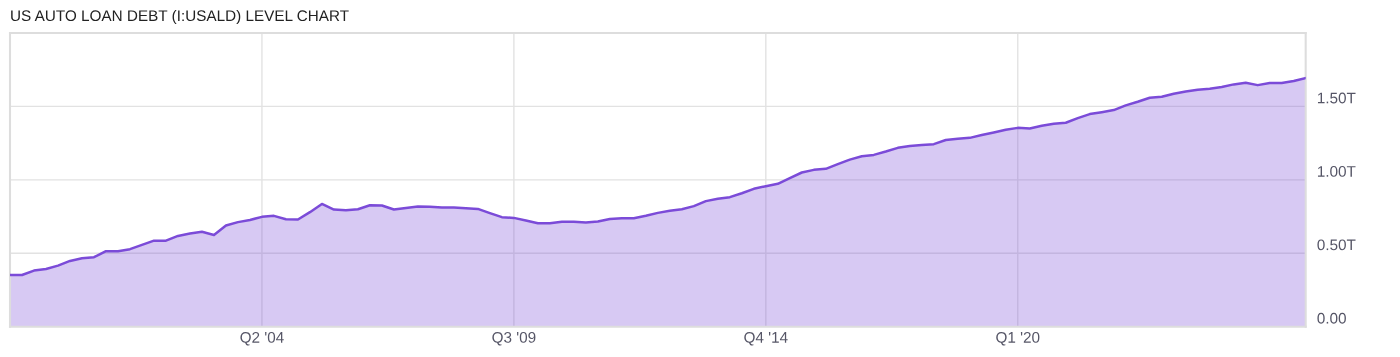 This screenshot has width=1400, height=357. What do you see at coordinates (262, 338) in the screenshot?
I see `x-tick-label: Q2 '04` at bounding box center [262, 338].